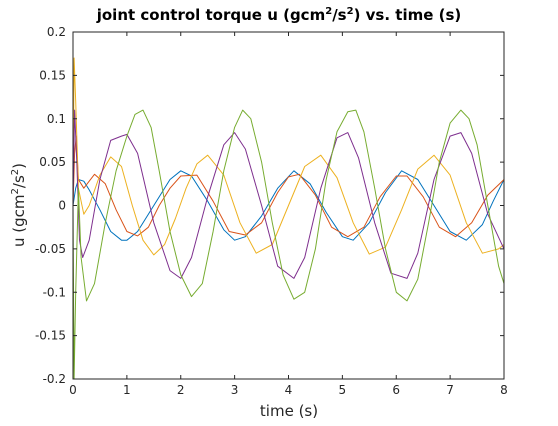  I want to click on x-axis-label: time (s), so click(289, 411).